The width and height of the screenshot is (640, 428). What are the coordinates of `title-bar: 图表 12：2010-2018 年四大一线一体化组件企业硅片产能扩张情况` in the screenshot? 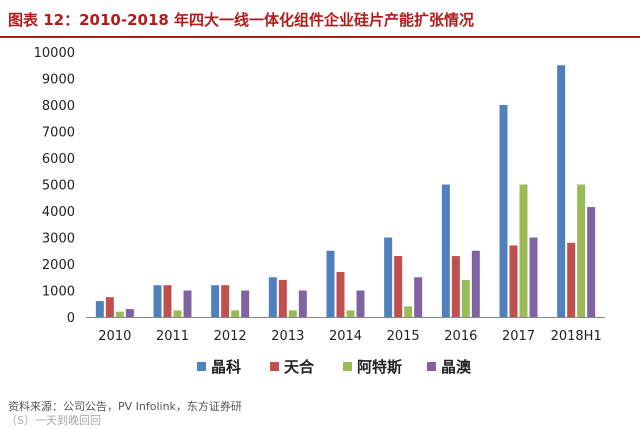 It's located at (320, 19).